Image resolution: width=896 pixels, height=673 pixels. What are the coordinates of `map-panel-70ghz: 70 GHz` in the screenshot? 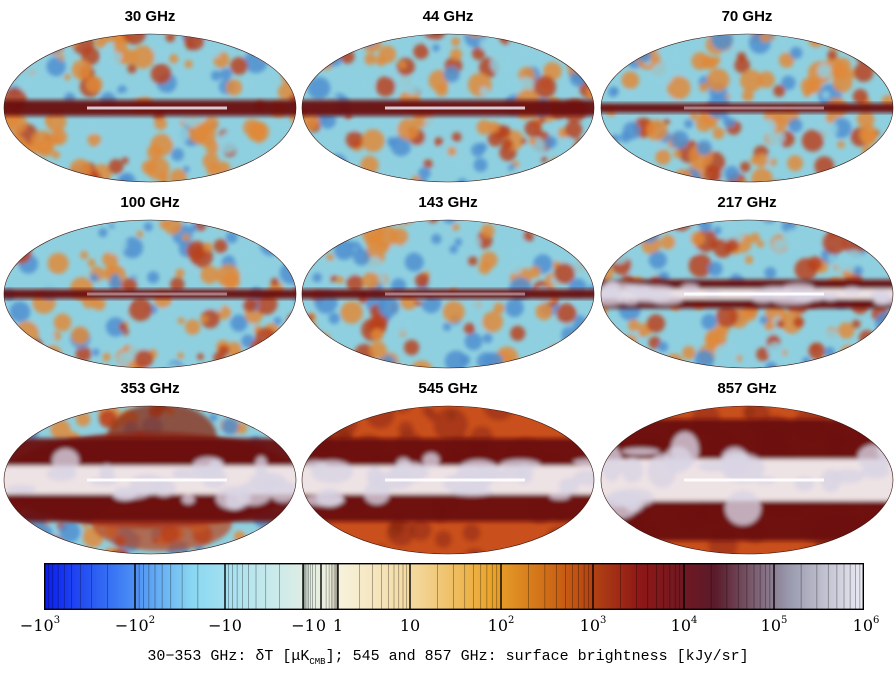 It's located at (747, 100).